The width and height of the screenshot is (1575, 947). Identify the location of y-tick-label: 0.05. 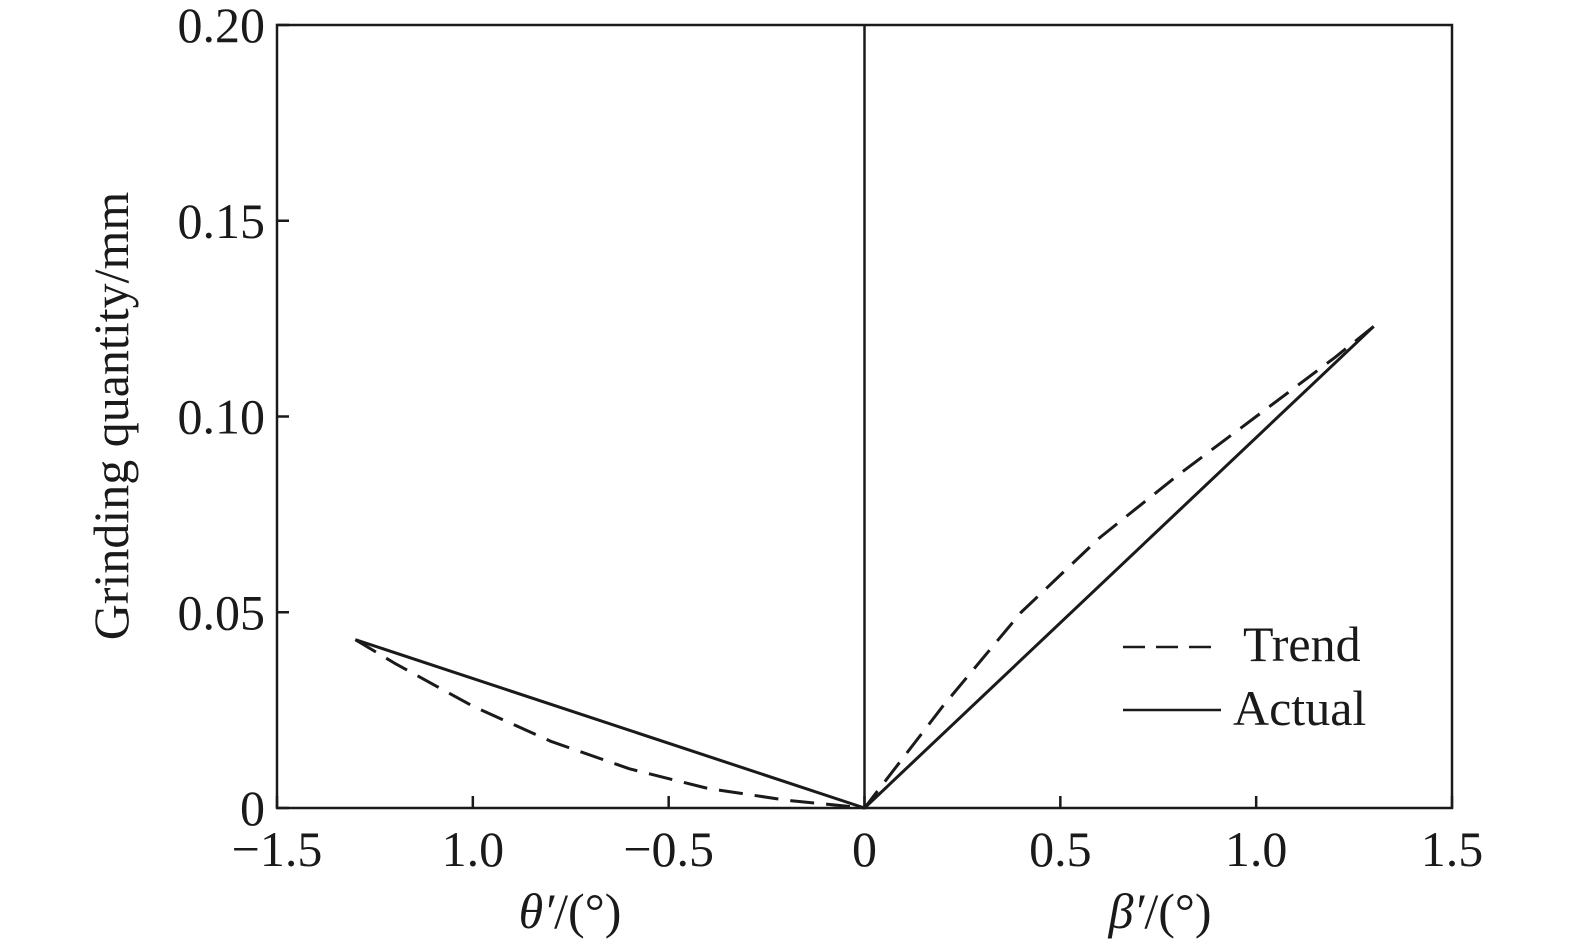
(222, 612).